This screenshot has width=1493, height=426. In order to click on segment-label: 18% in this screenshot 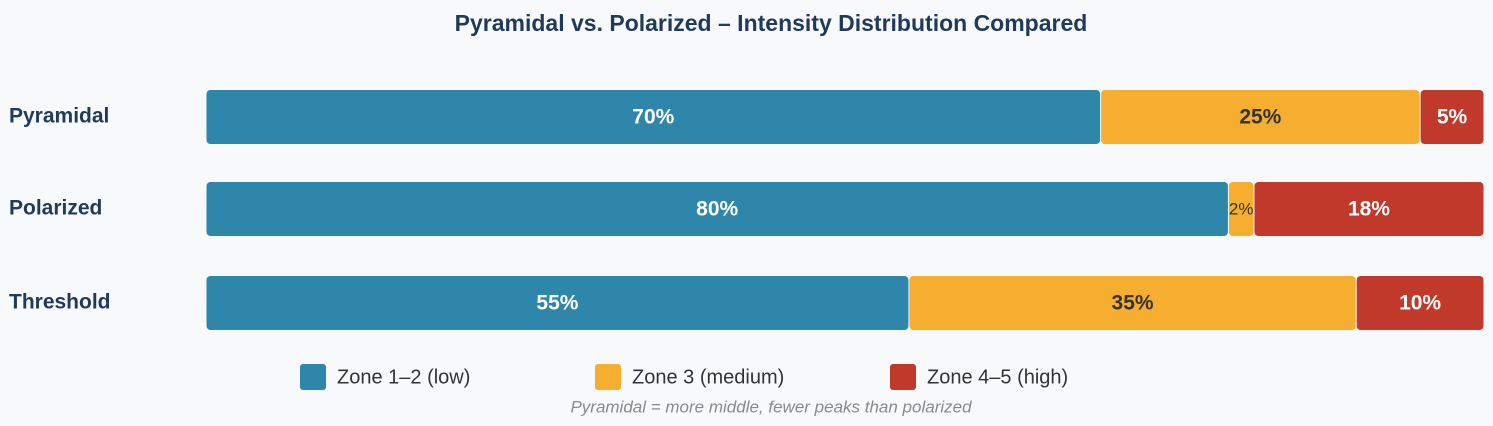, I will do `click(1369, 209)`.